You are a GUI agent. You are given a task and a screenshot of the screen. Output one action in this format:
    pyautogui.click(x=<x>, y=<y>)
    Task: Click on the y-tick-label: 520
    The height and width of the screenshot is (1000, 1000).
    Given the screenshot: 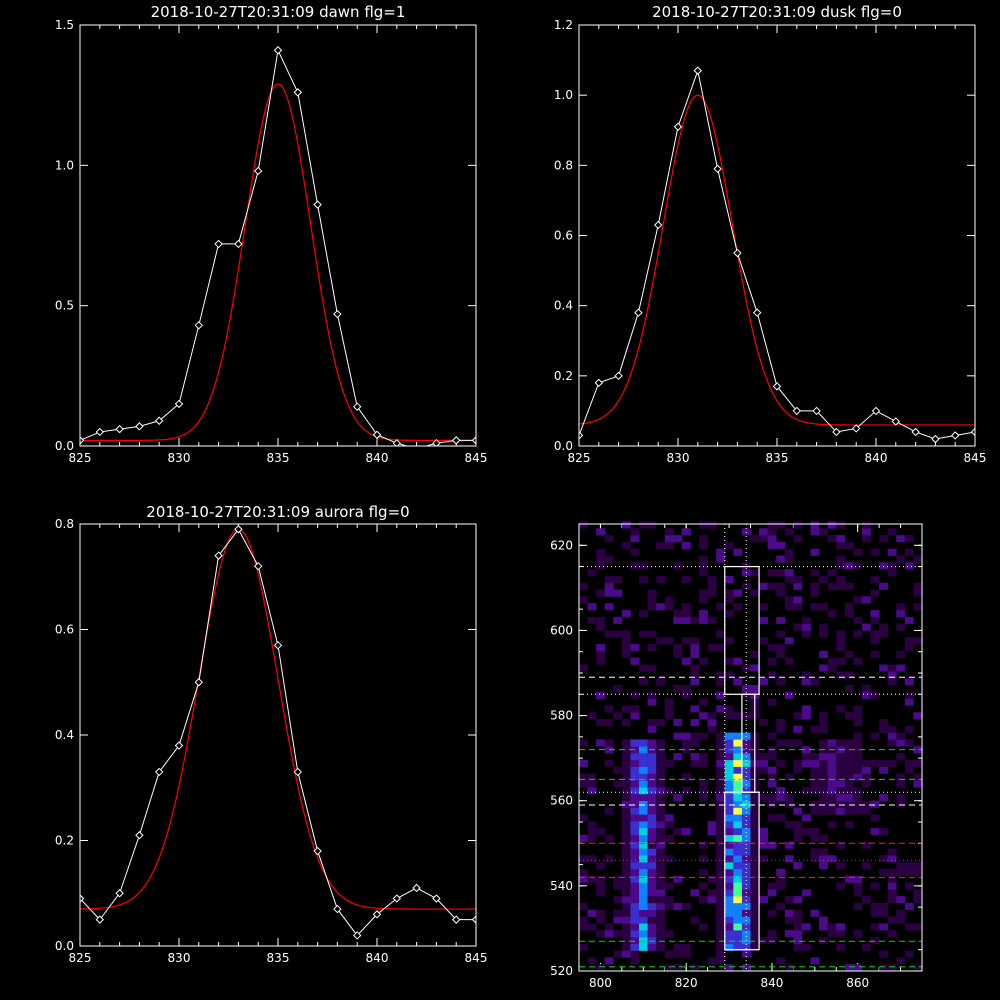 What is the action you would take?
    pyautogui.click(x=561, y=971)
    